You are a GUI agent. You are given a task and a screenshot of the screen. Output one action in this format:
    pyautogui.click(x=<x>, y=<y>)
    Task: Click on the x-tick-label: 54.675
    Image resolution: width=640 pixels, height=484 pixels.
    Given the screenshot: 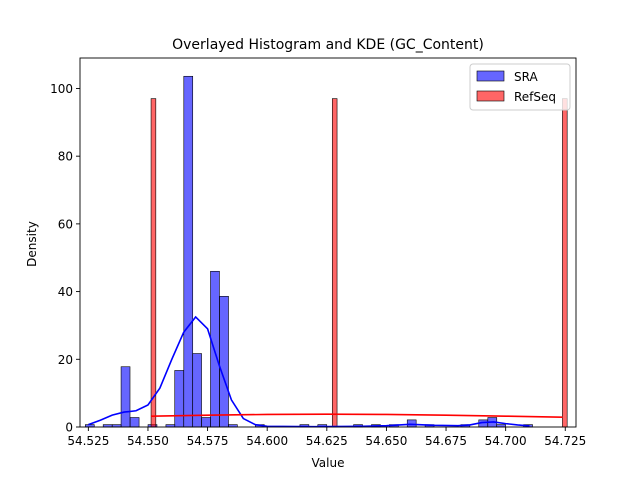 What is the action you would take?
    pyautogui.click(x=446, y=441)
    